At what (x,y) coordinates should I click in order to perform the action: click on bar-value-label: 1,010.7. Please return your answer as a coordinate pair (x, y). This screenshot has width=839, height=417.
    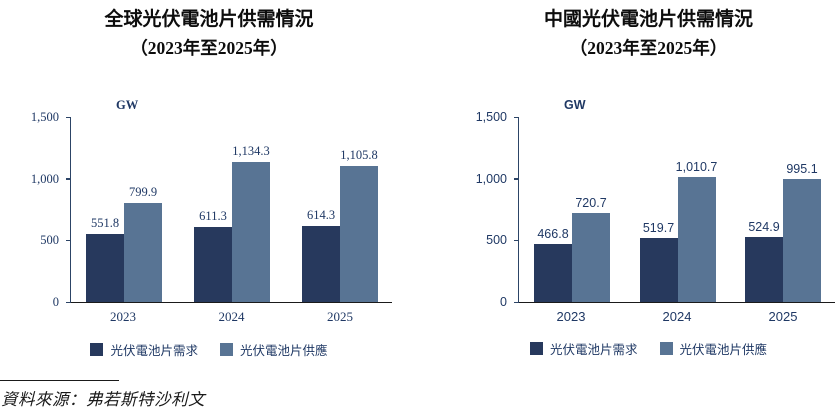
    Looking at the image, I should click on (696, 167).